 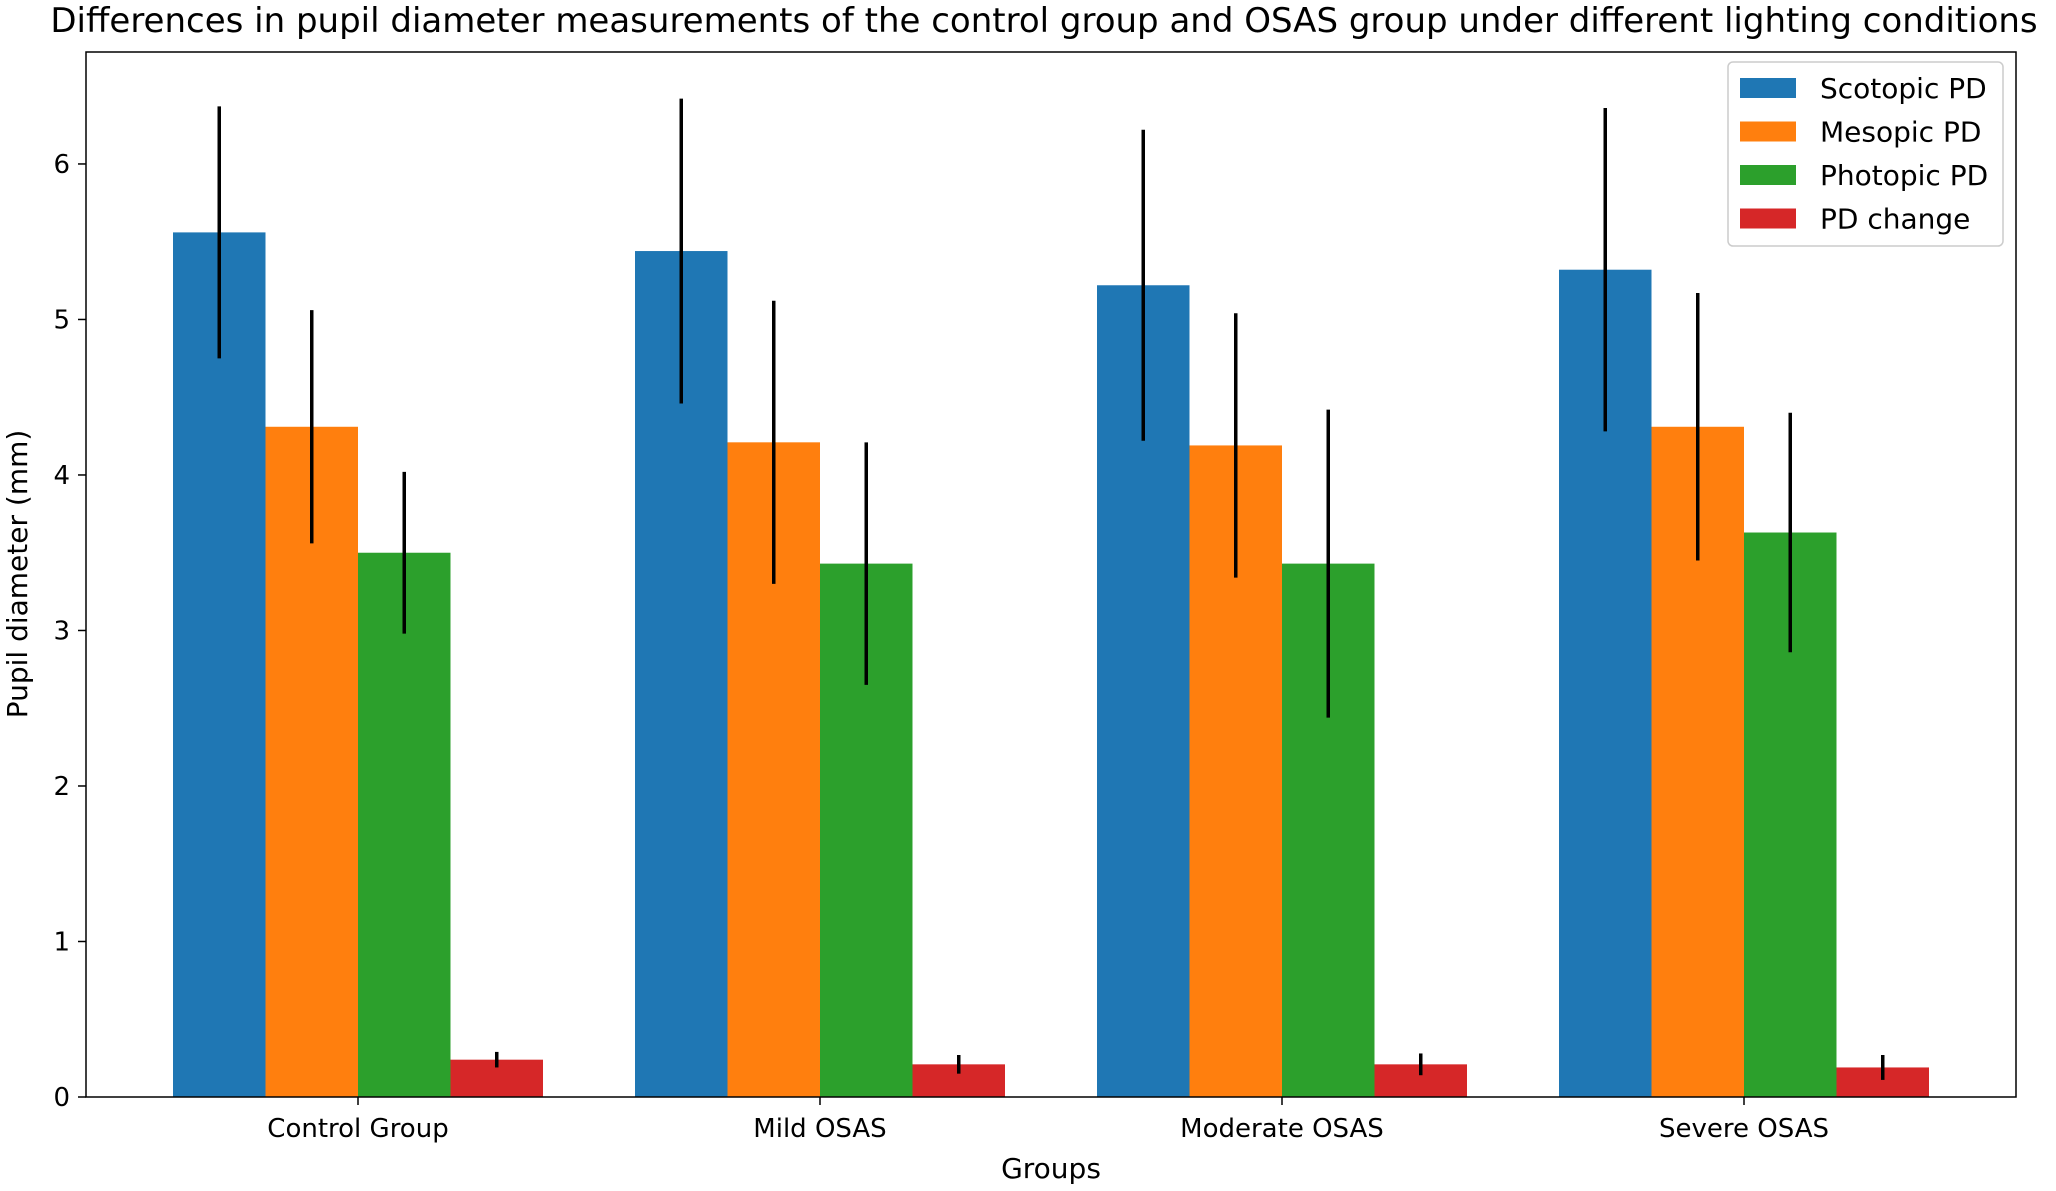 What do you see at coordinates (1768, 218) in the screenshot?
I see `legend-swatch-pd-change` at bounding box center [1768, 218].